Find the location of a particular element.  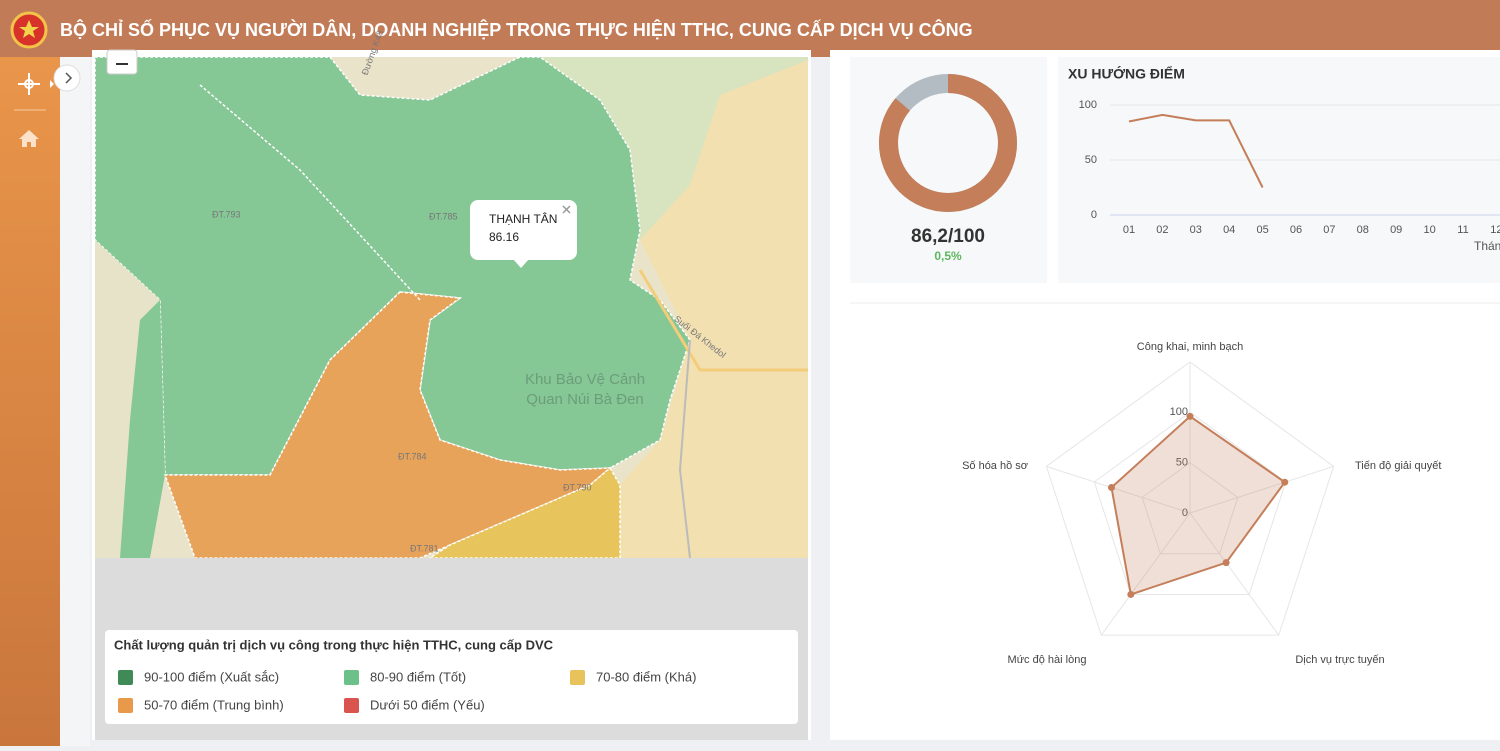

logo-star is located at coordinates (29, 29).